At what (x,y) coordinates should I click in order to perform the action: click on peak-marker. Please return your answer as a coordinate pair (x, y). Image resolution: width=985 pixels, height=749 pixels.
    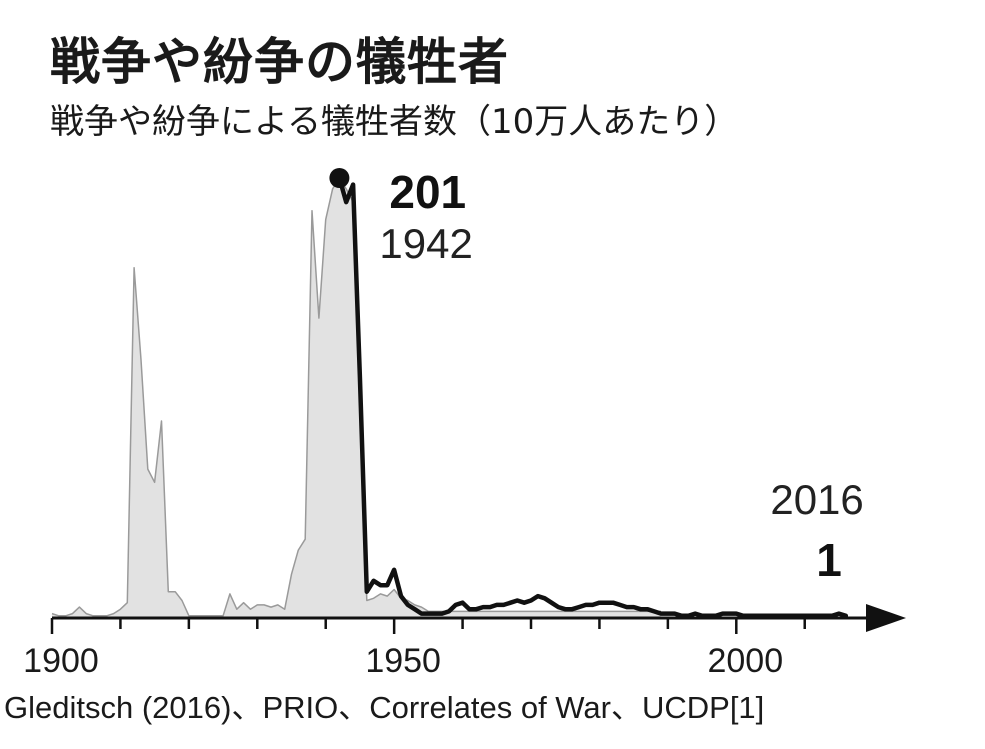
    Looking at the image, I should click on (339, 178).